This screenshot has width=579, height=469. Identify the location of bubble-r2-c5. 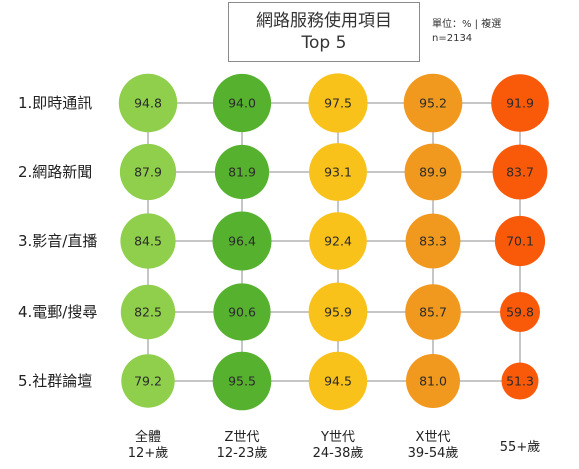
(520, 172).